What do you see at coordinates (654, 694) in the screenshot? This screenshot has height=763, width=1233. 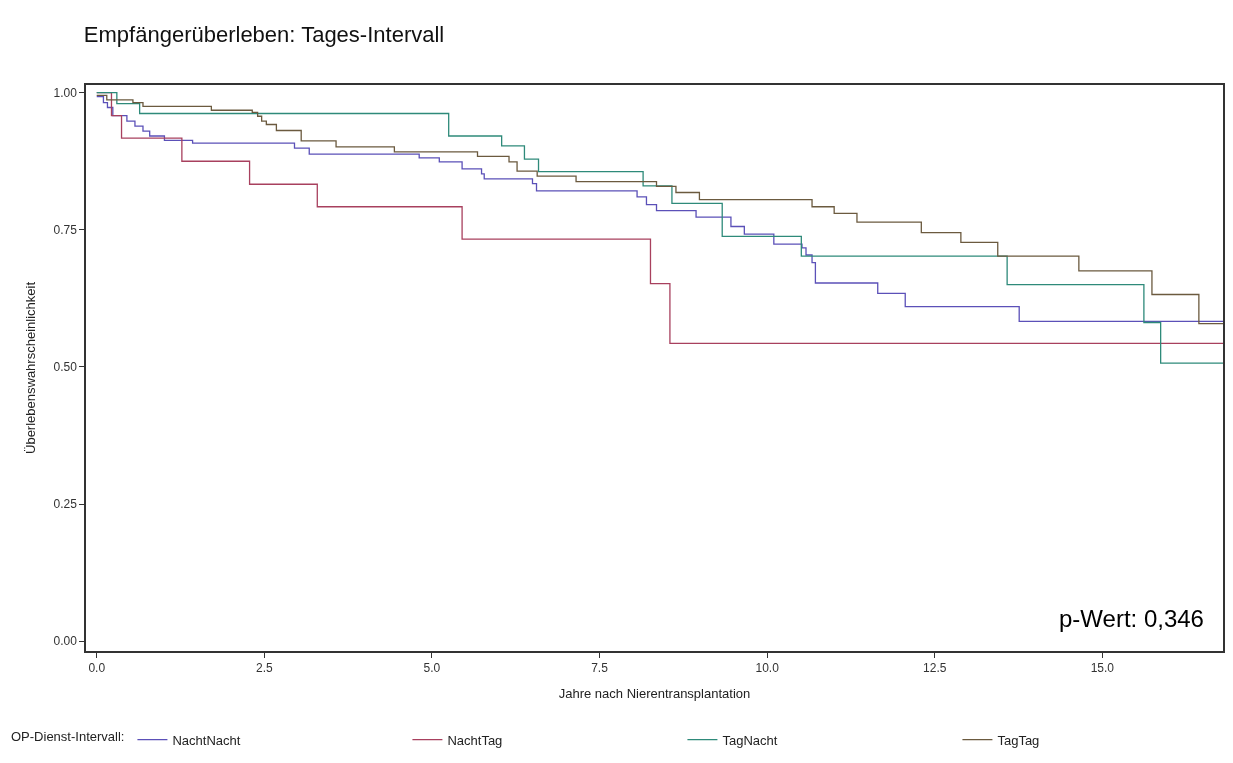 I see `x-axis-title: Jahre nach Nierentransplantation` at bounding box center [654, 694].